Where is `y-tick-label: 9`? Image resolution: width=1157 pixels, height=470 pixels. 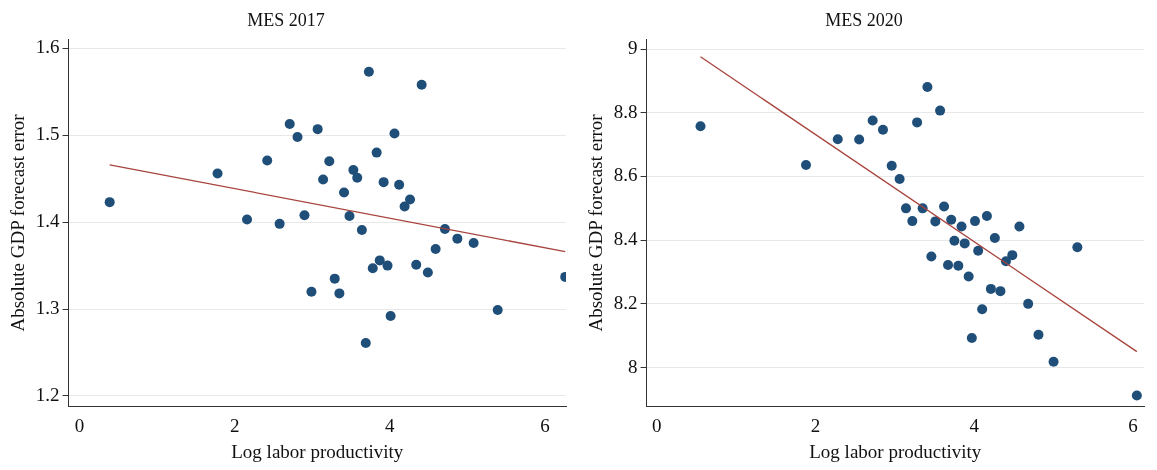 y-tick-label: 9 is located at coordinates (633, 48).